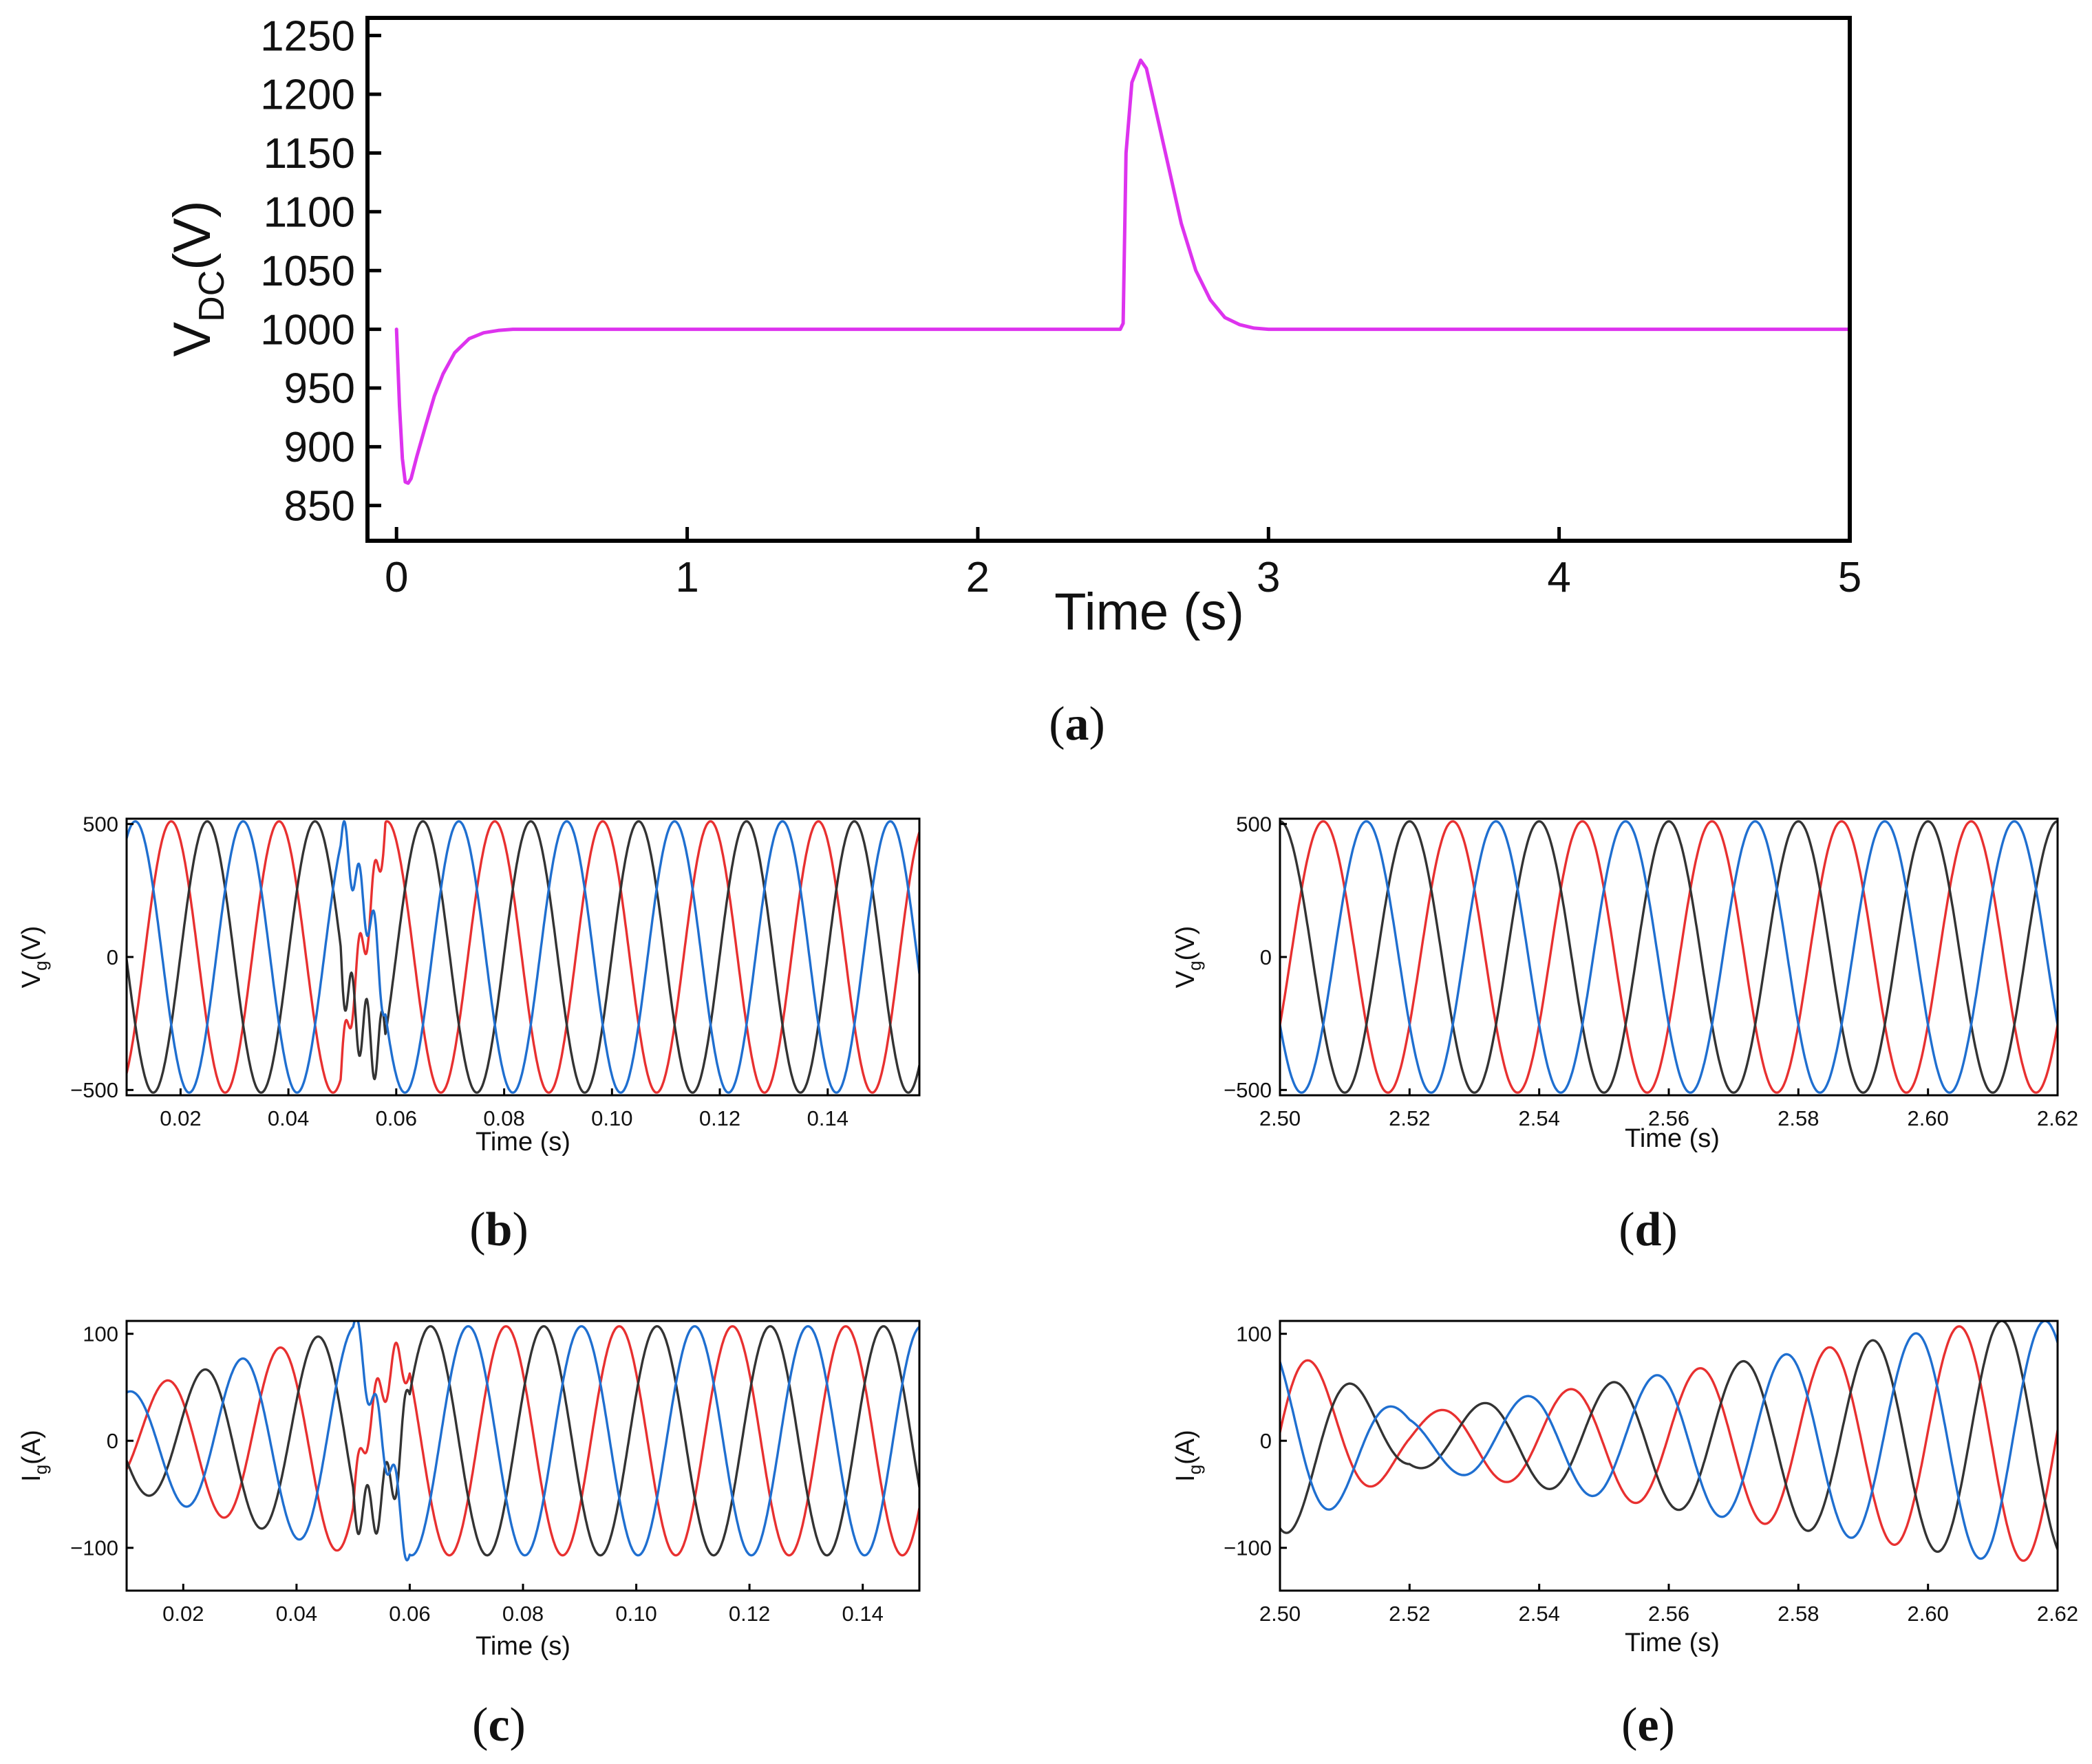 Image resolution: width=2092 pixels, height=1764 pixels. What do you see at coordinates (94, 1090) in the screenshot?
I see `panel-b-y-tick-label: −500` at bounding box center [94, 1090].